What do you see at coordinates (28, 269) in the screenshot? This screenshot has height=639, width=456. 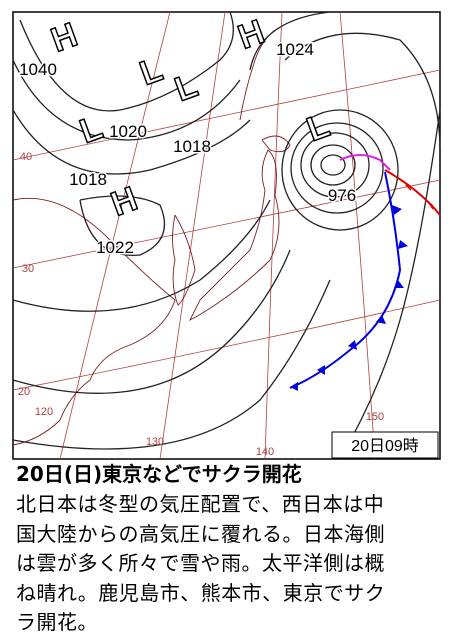 I see `latitude-label: 30` at bounding box center [28, 269].